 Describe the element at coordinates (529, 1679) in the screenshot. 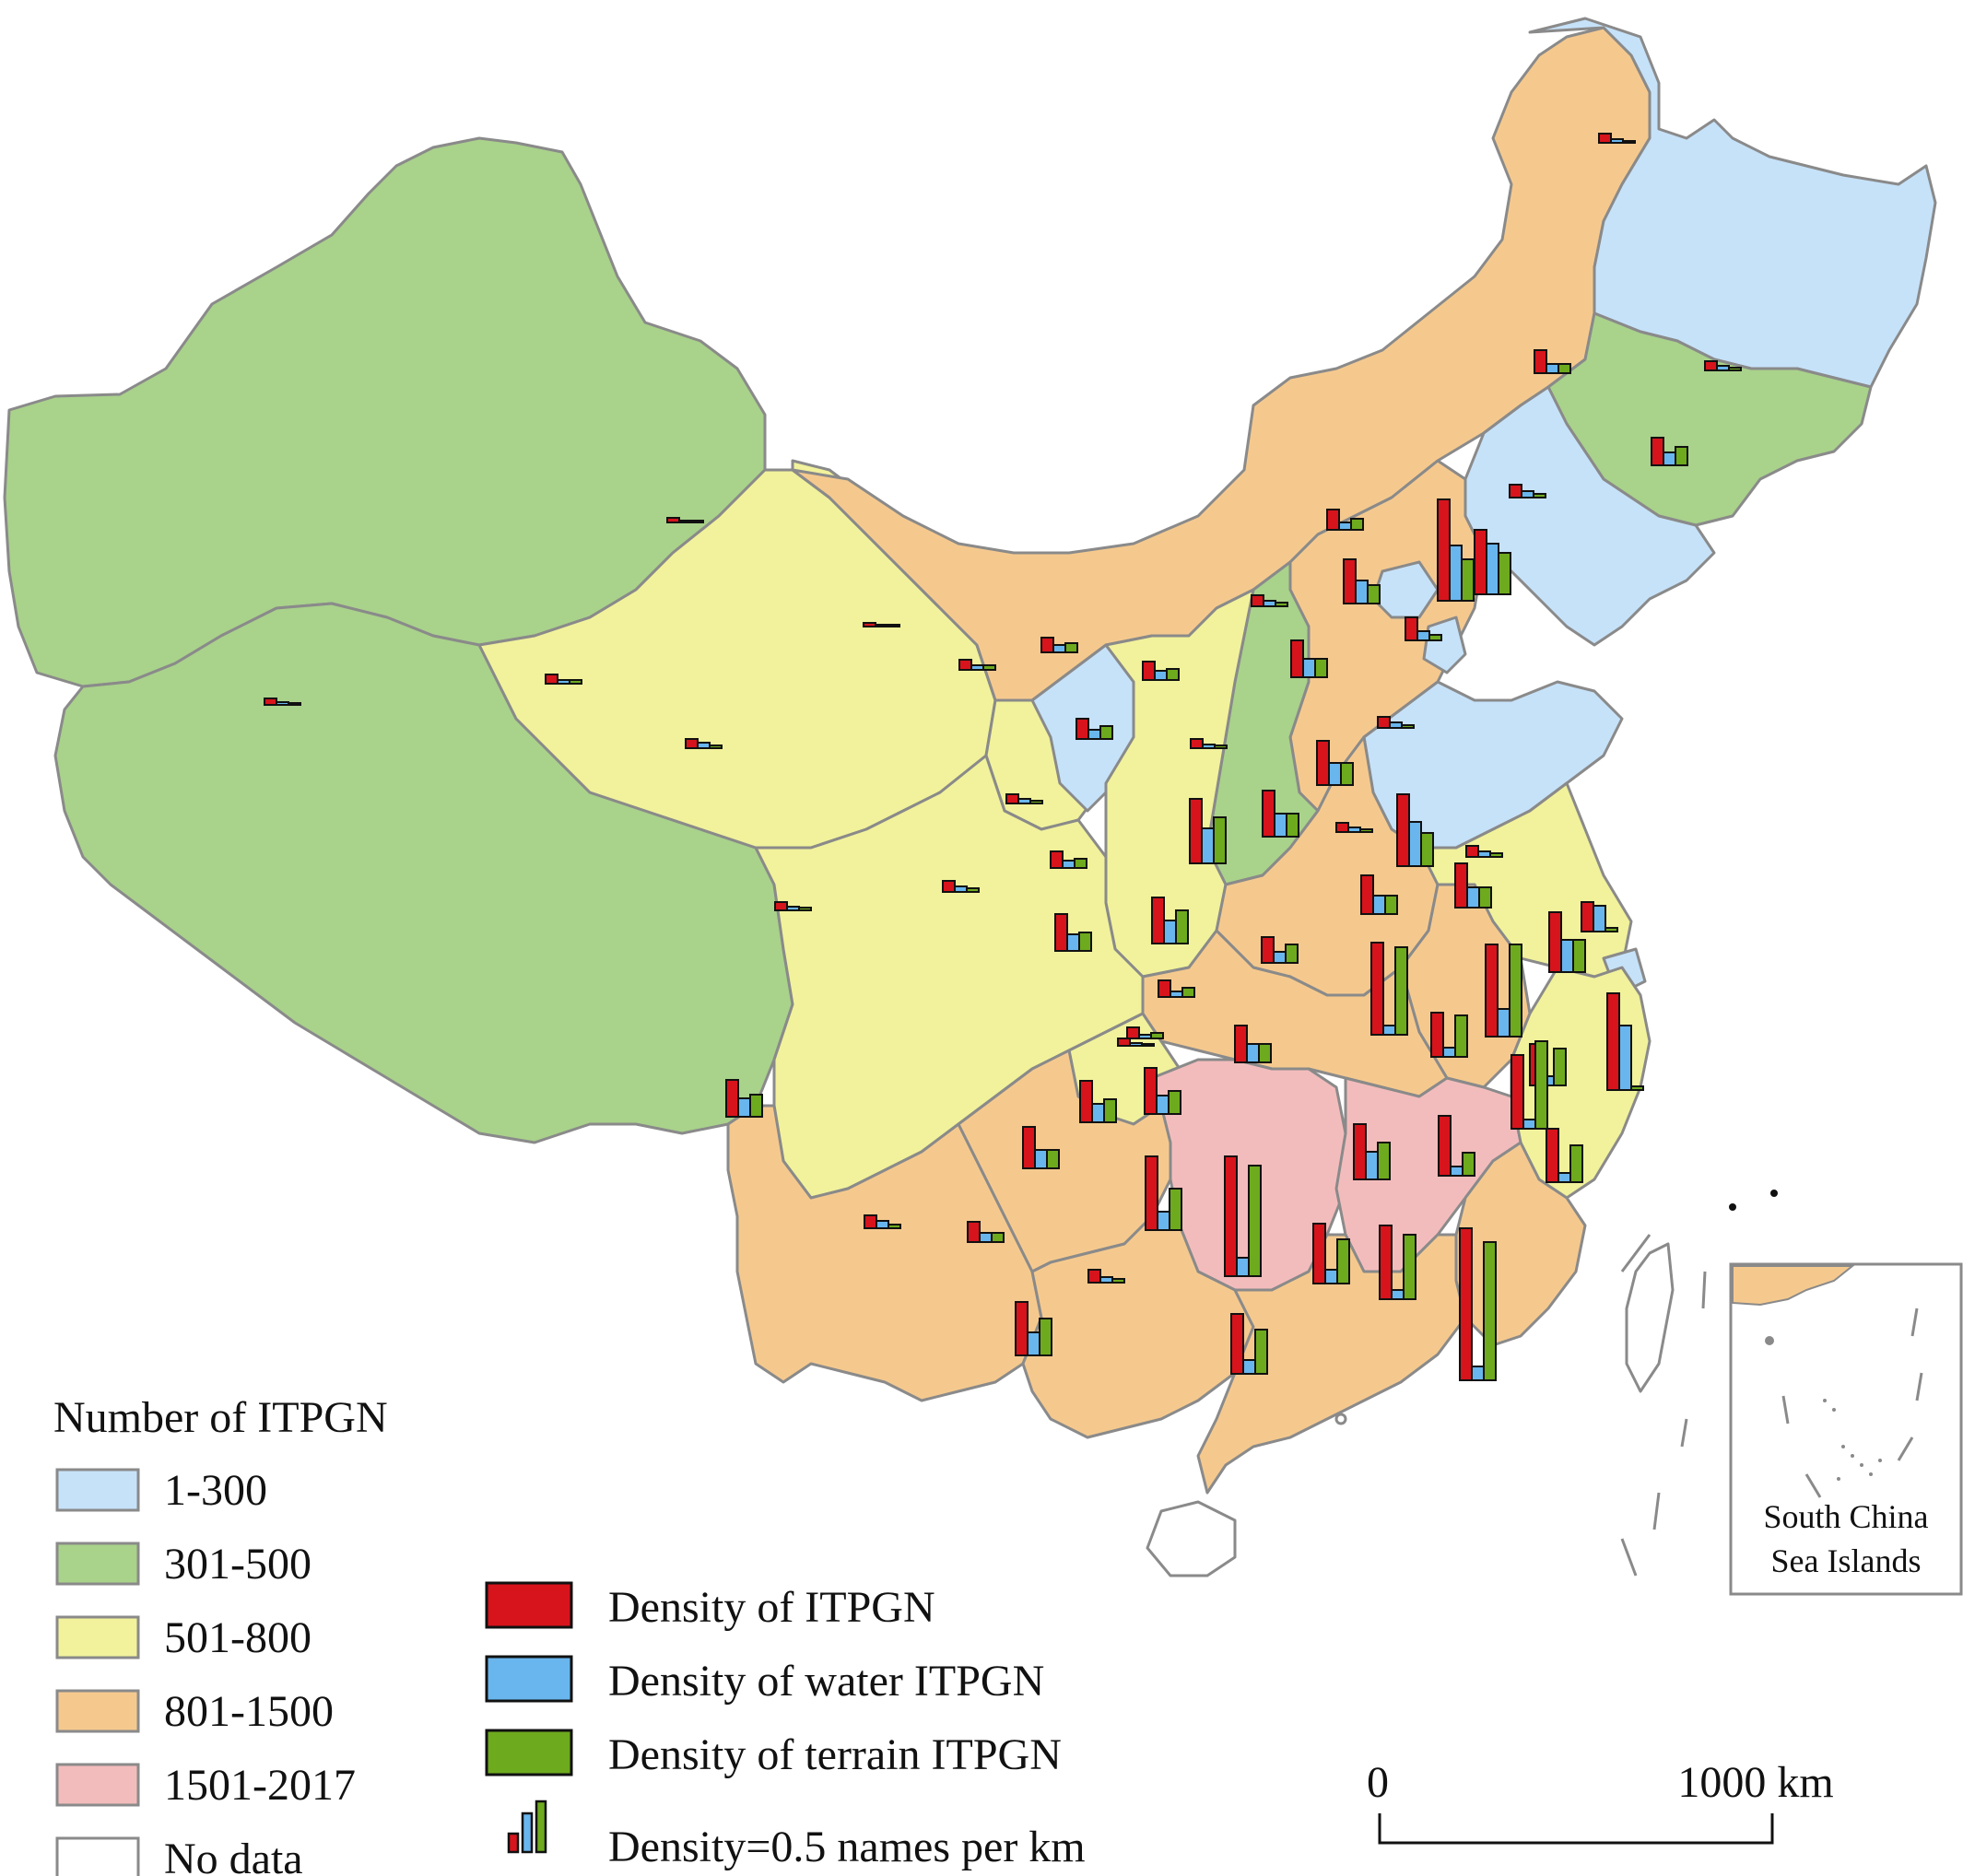

I see `legend-density-swatch` at that location.